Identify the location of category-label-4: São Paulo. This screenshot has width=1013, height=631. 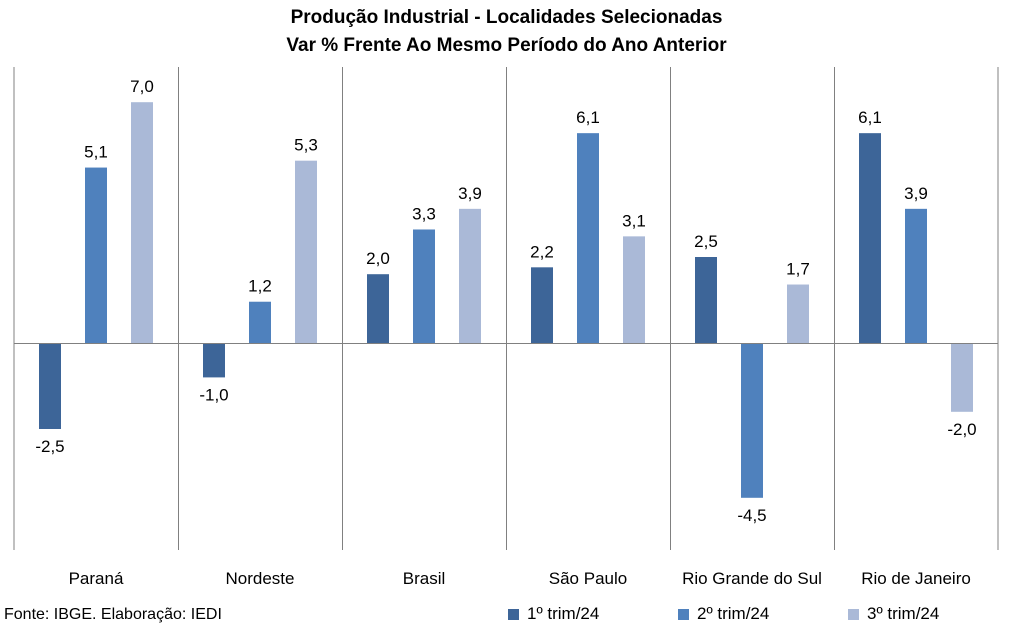
(588, 578).